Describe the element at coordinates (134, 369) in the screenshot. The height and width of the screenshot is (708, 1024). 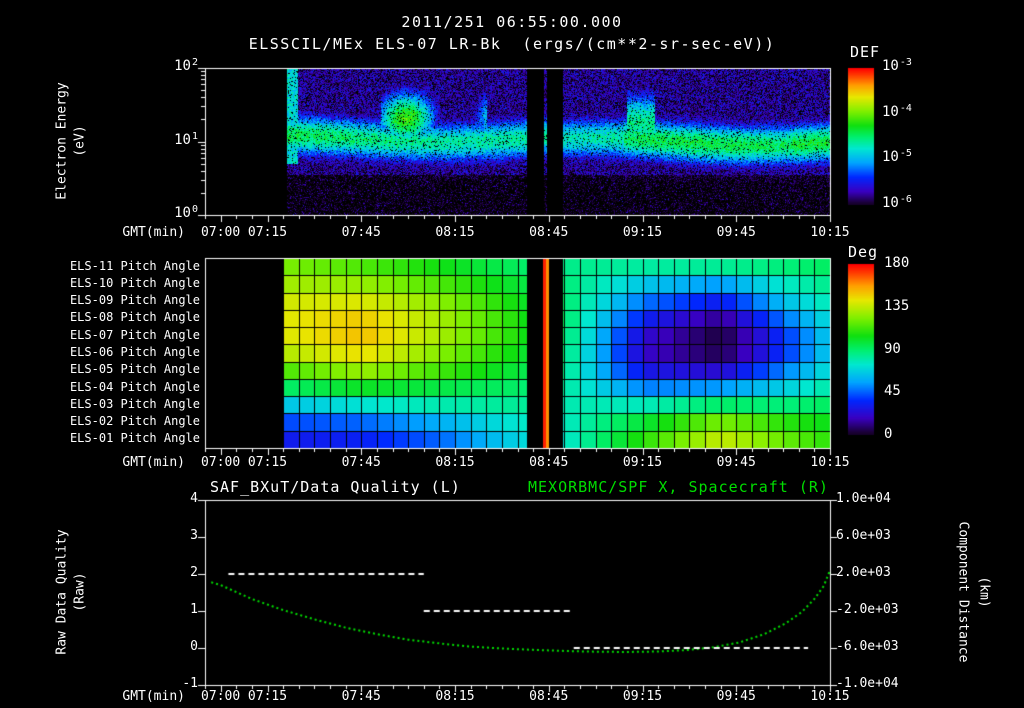
I see `panel2-row-label: ELS-05 Pitch Angle` at that location.